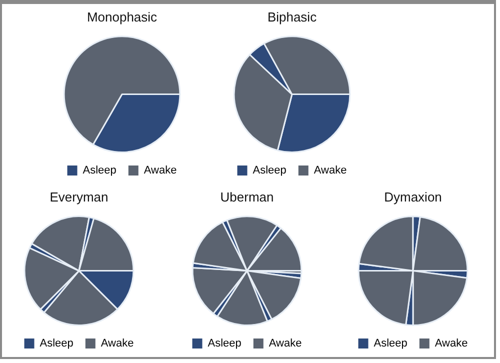 Image resolution: width=500 pixels, height=363 pixels. I want to click on chart-title: Everyman, so click(79, 196).